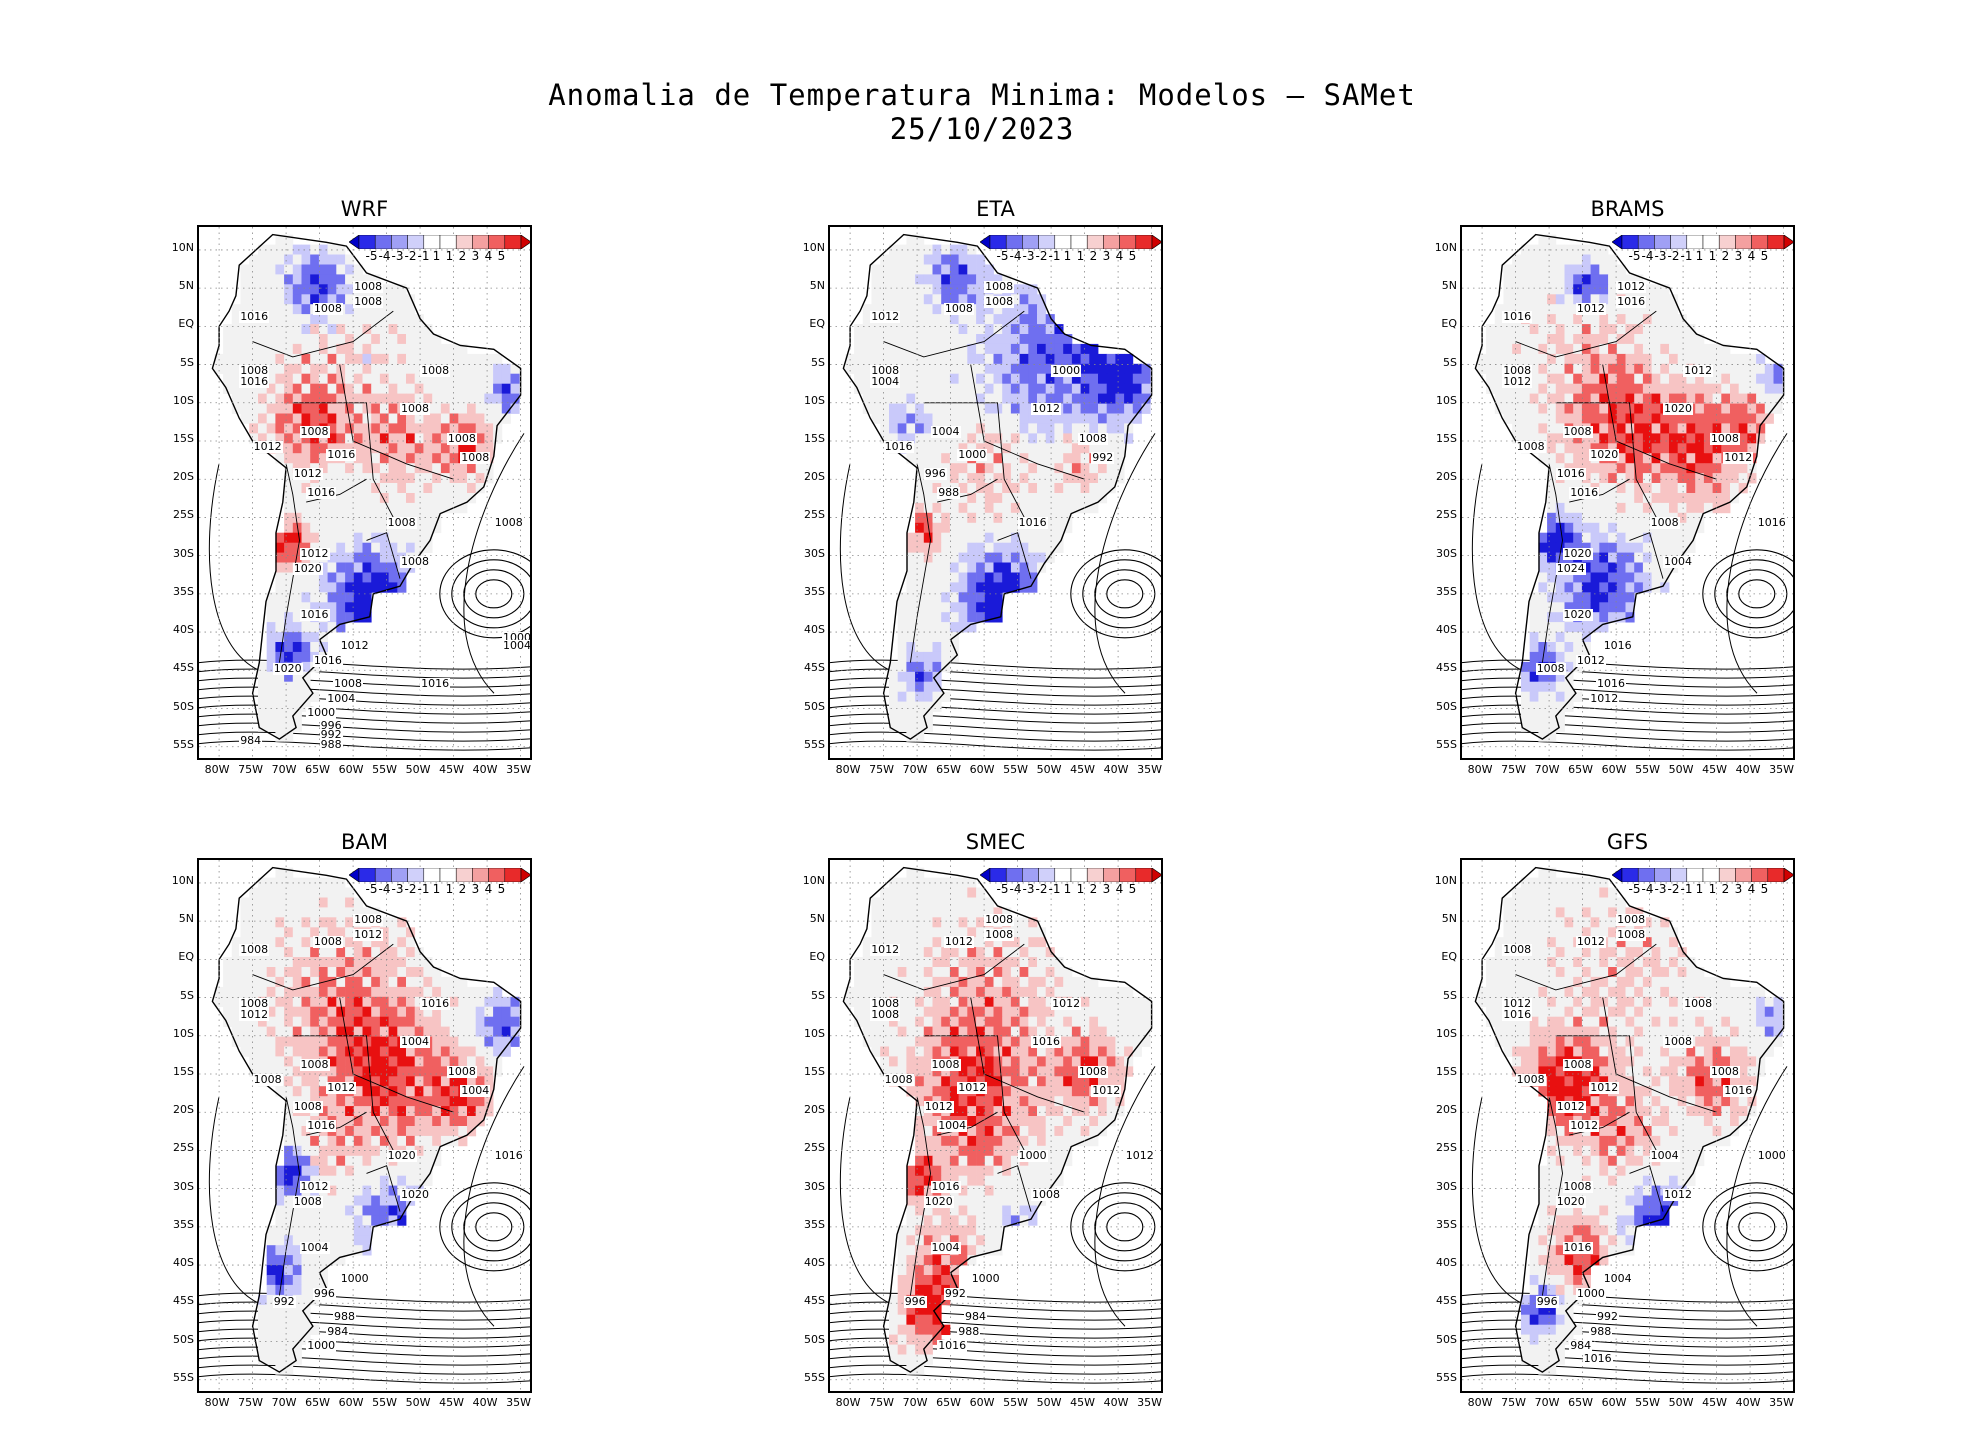 The height and width of the screenshot is (1436, 1964). Describe the element at coordinates (1446, 591) in the screenshot. I see `lat-tick-label: 35S` at that location.